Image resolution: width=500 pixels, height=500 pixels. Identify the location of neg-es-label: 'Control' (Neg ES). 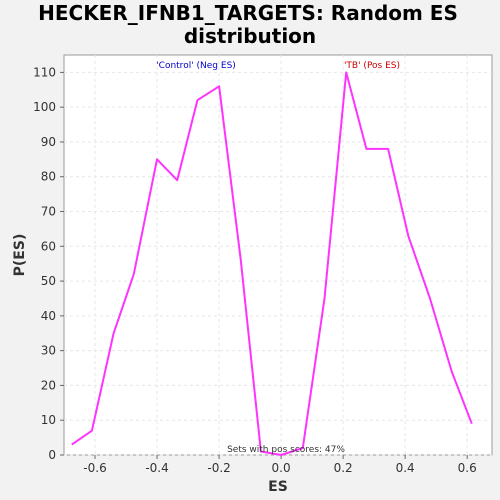
(196, 66).